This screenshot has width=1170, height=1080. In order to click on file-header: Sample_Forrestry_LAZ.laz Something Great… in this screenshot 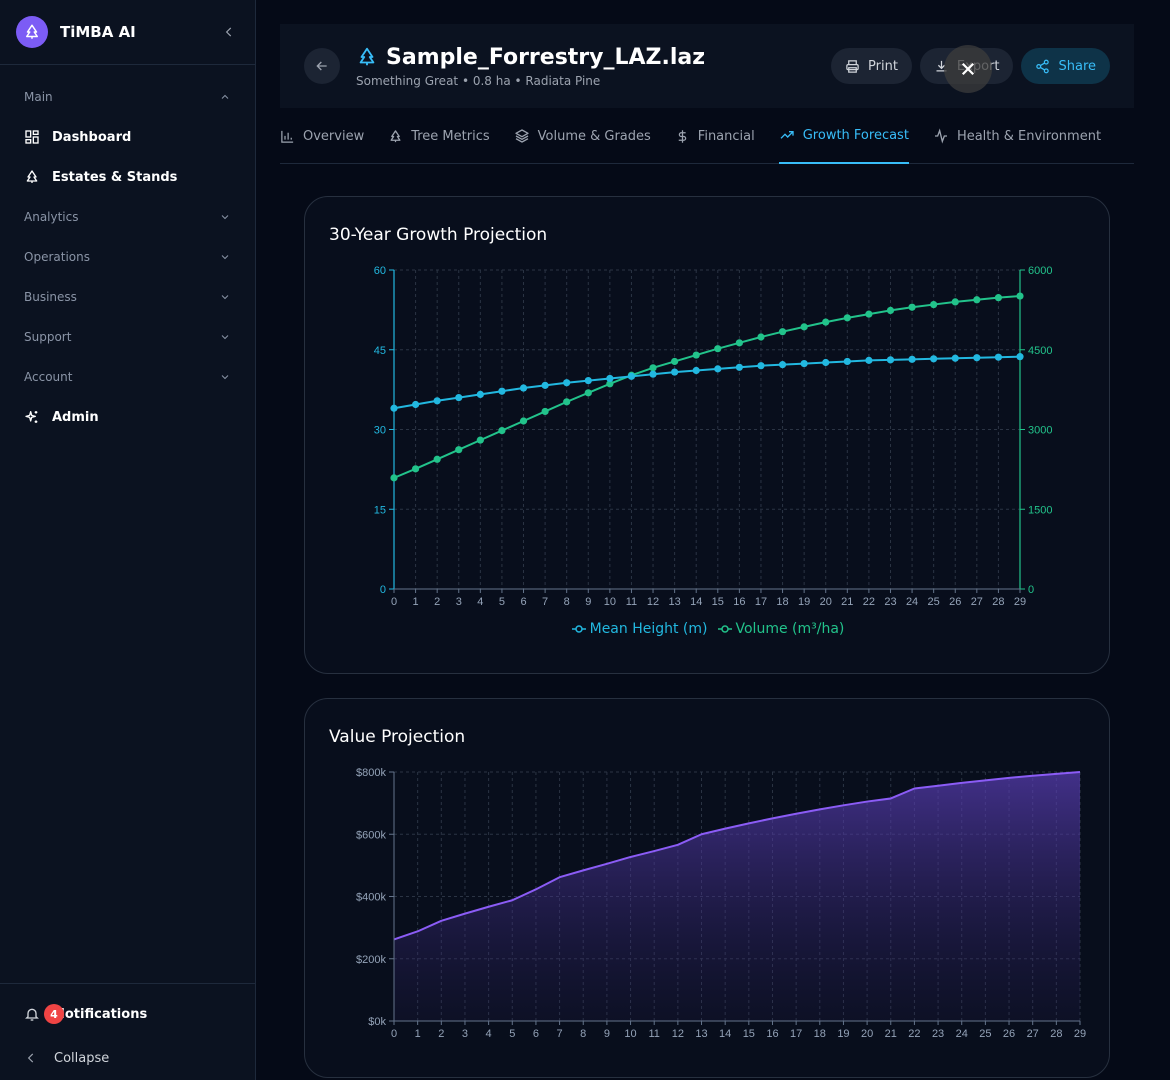, I will do `click(707, 66)`.